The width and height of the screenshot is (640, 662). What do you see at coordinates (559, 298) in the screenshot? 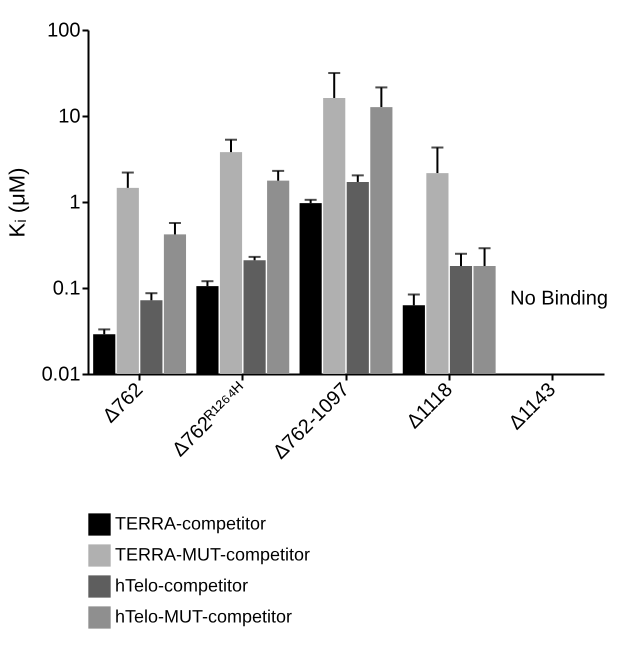
I see `annotation: No Binding` at bounding box center [559, 298].